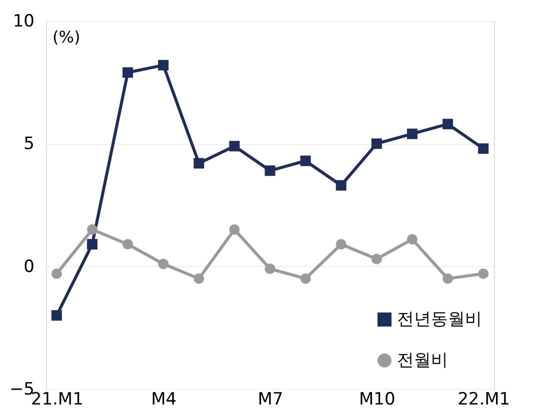  I want to click on y-tick-label: 10, so click(23, 22).